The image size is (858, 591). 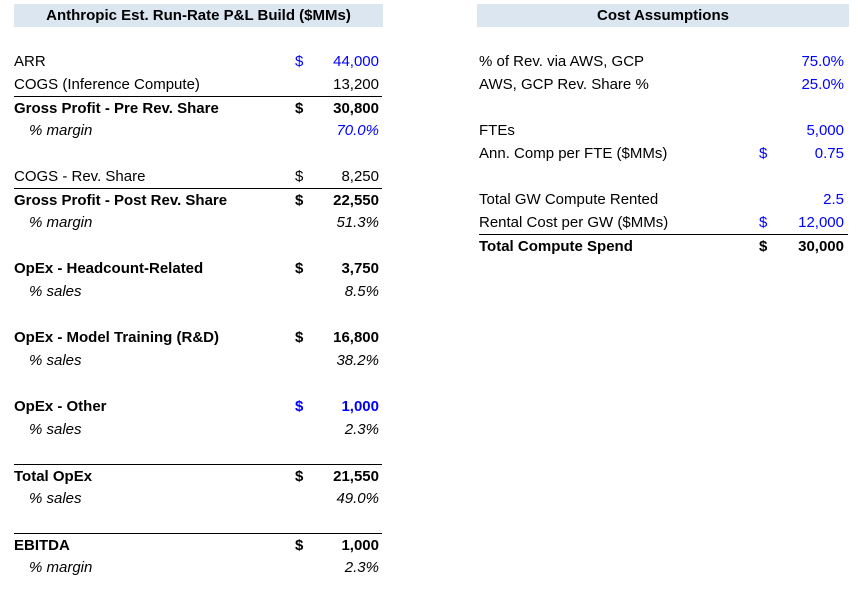 I want to click on pnl-row-total-opex-pct-sales: % sales 49.0%, so click(x=198, y=498).